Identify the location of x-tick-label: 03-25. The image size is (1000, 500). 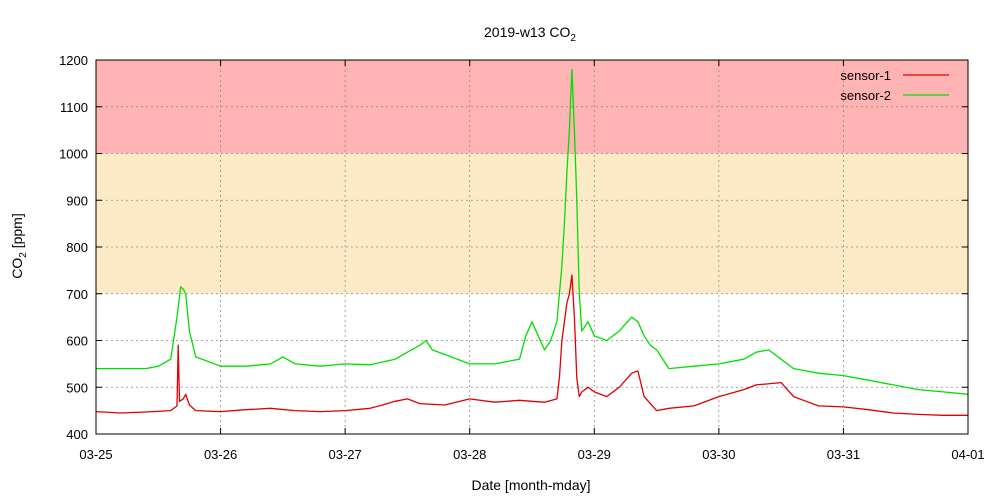
(95, 454).